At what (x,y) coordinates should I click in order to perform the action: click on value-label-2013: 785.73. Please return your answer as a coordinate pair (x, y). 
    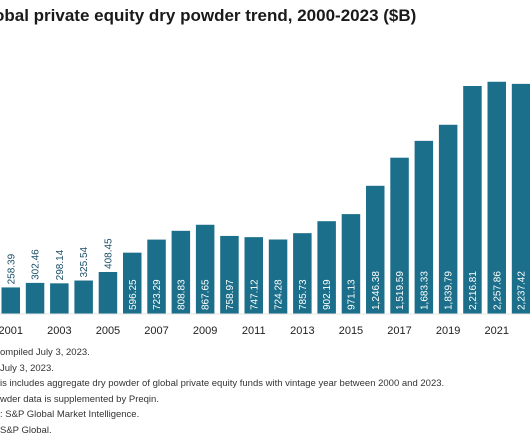
    Looking at the image, I should click on (303, 294).